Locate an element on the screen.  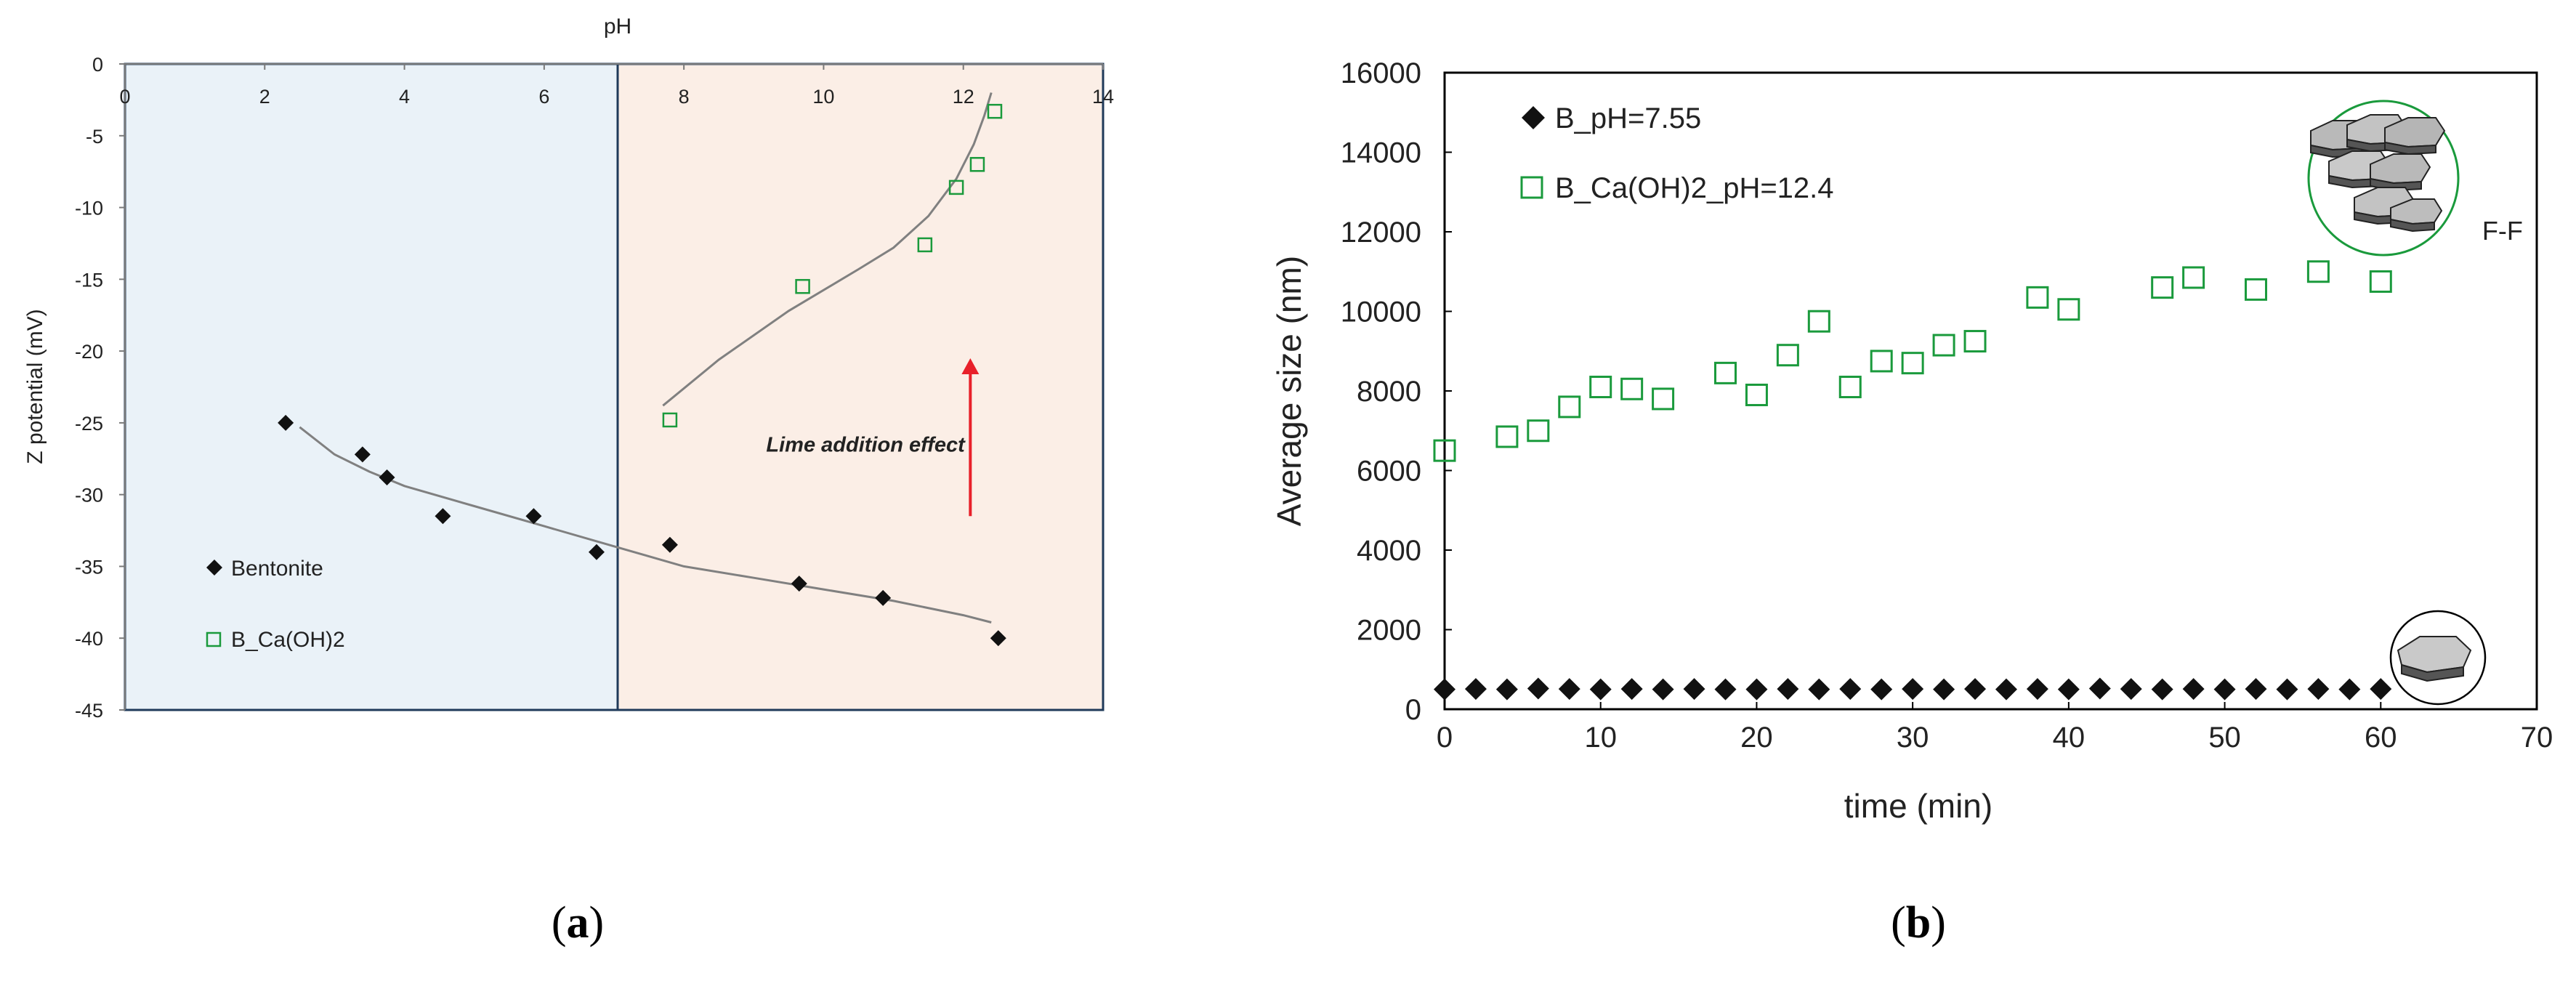
y-tick-label-b: 8000 is located at coordinates (1389, 392).